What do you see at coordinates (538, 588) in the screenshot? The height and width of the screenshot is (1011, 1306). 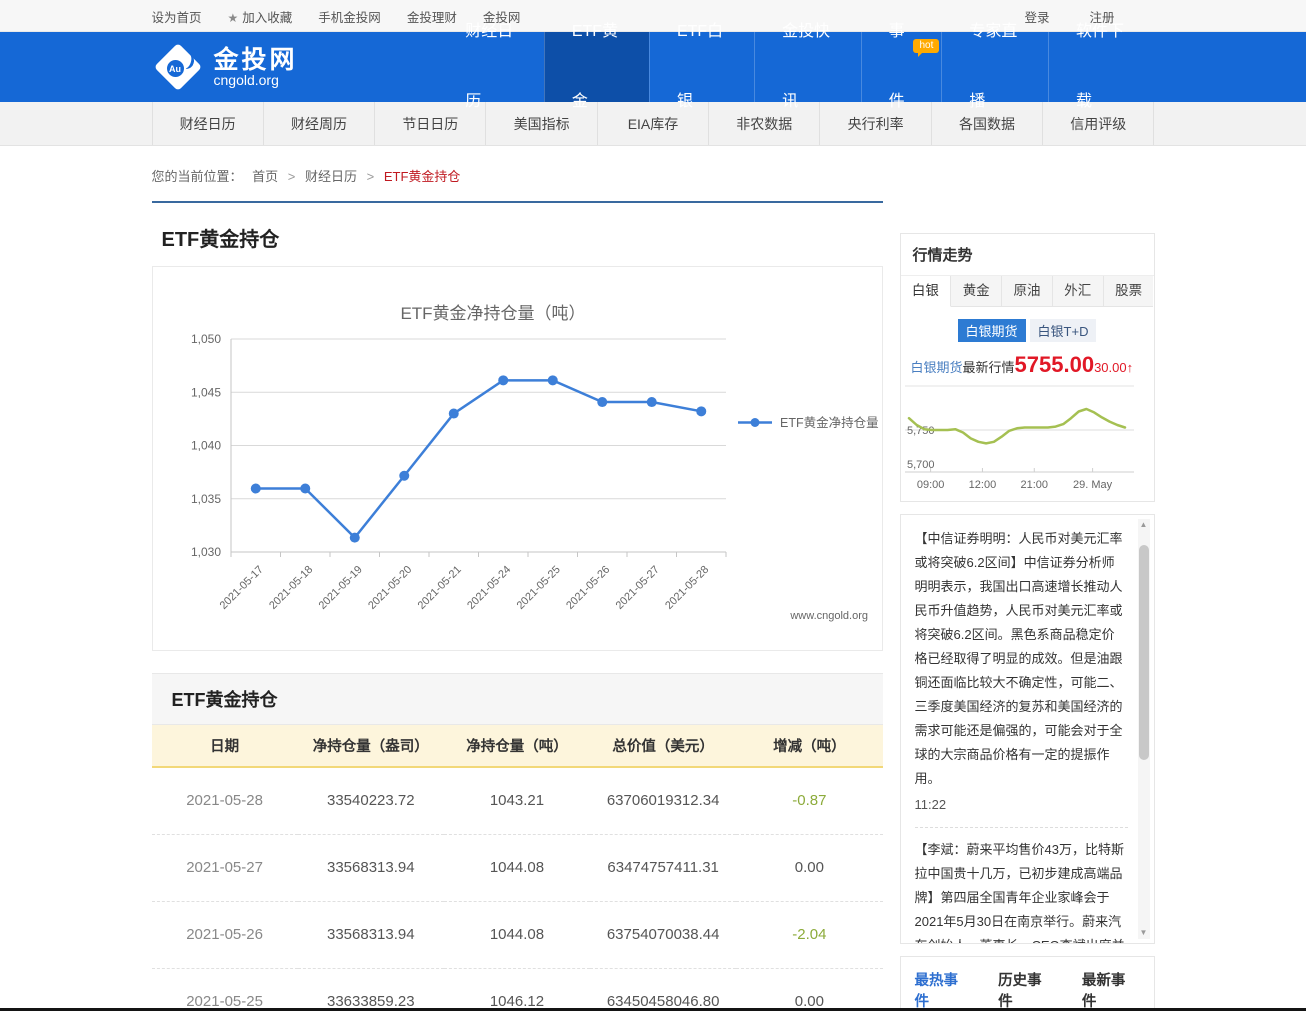 I see `x-tick-label: 2021-05-25` at bounding box center [538, 588].